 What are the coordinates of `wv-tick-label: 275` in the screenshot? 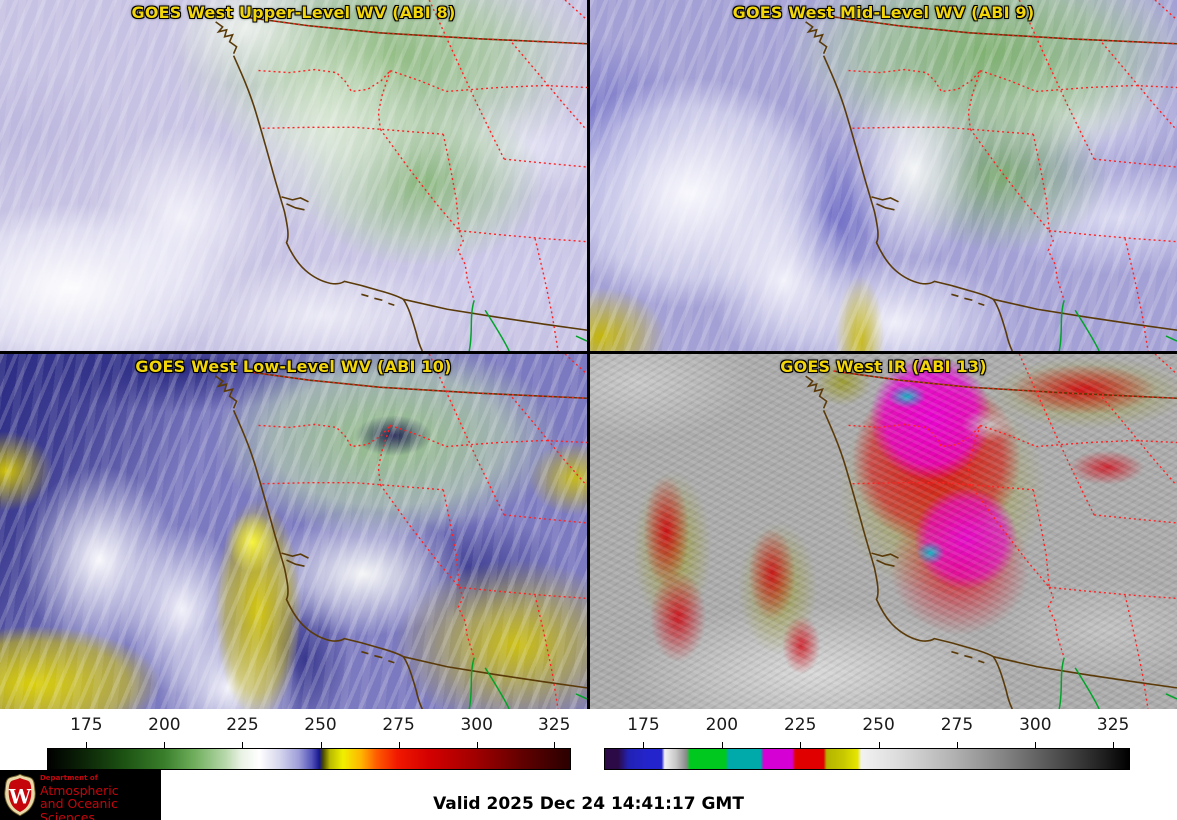 It's located at (398, 725).